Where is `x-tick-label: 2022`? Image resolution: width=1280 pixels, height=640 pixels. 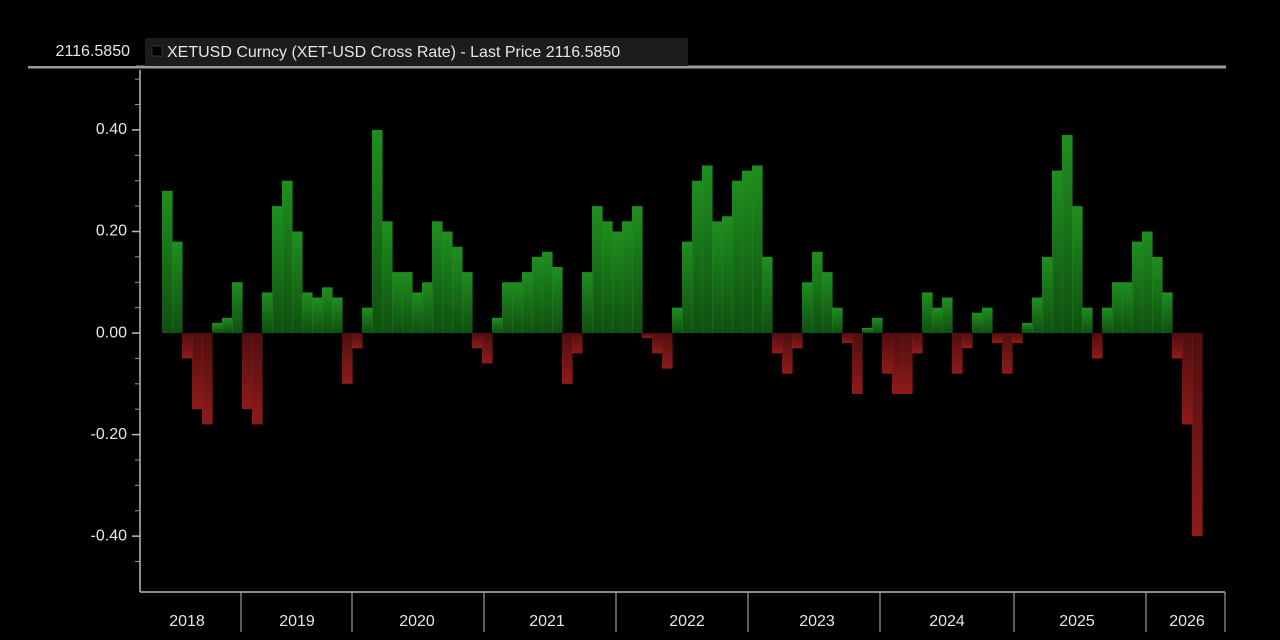
x-tick-label: 2022 is located at coordinates (687, 621).